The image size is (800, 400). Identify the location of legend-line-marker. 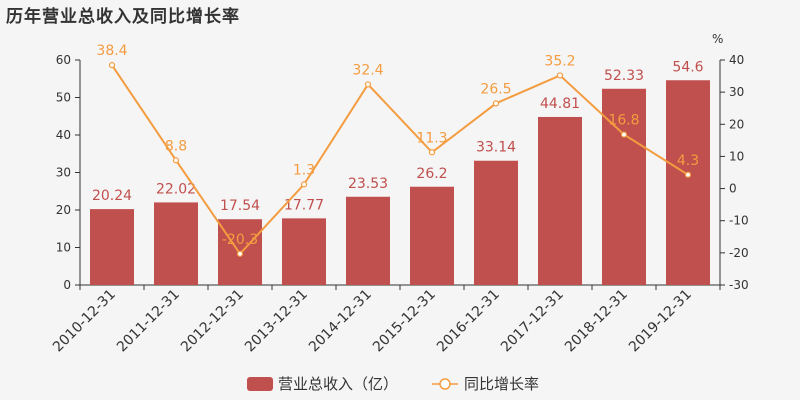
(445, 384).